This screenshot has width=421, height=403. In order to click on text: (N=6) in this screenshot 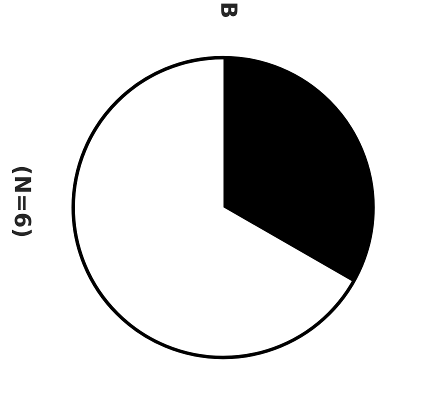, I will do `click(22, 201)`.